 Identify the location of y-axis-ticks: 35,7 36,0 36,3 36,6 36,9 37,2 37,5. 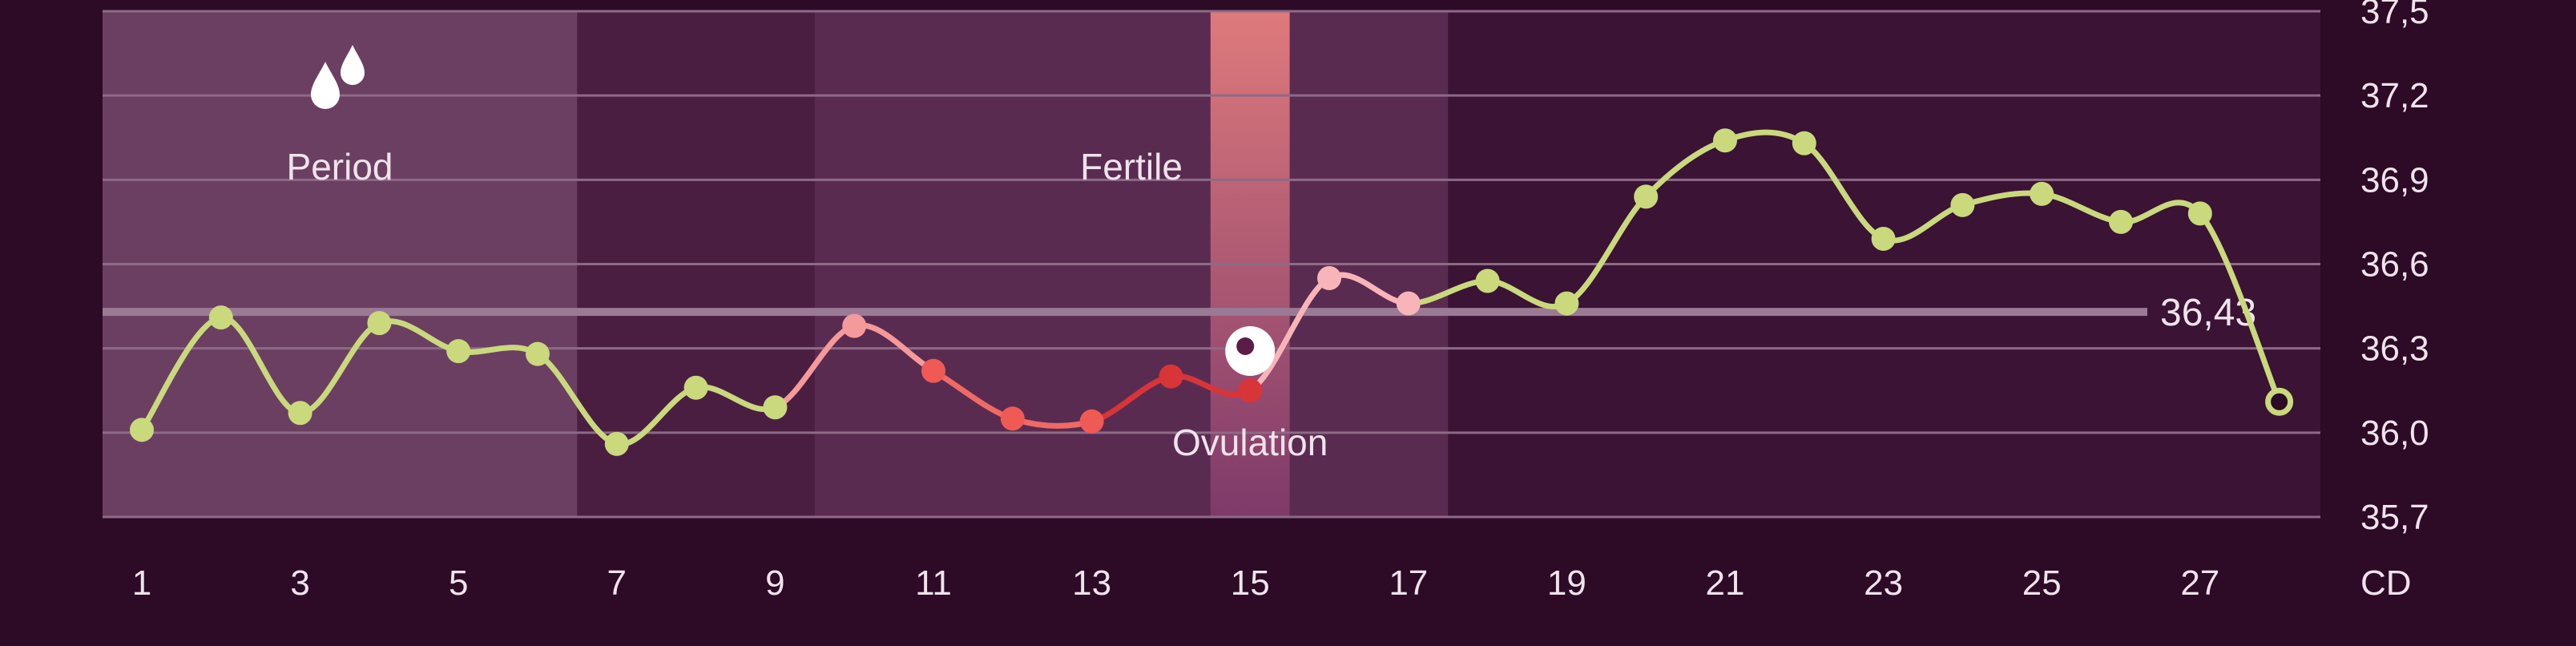
(2394, 268).